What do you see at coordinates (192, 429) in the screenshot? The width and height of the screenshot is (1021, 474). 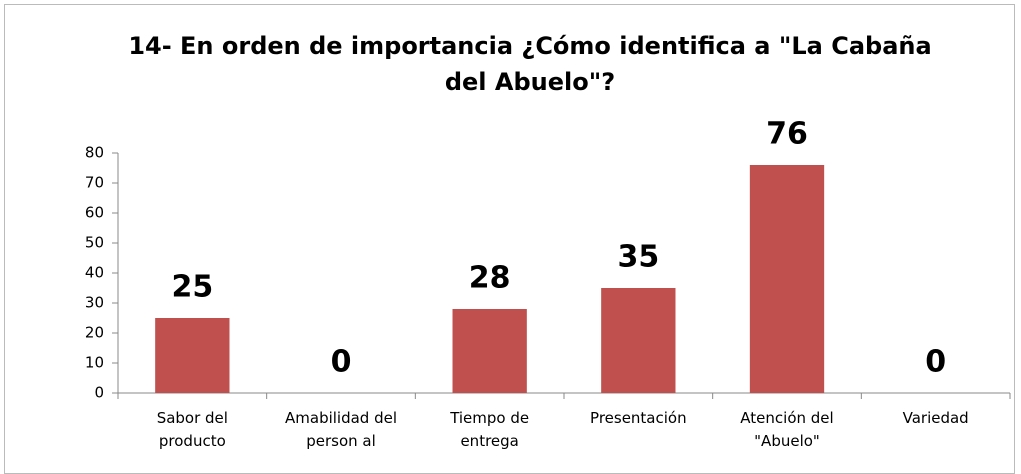 I see `x-tick-label: Sabor del producto` at bounding box center [192, 429].